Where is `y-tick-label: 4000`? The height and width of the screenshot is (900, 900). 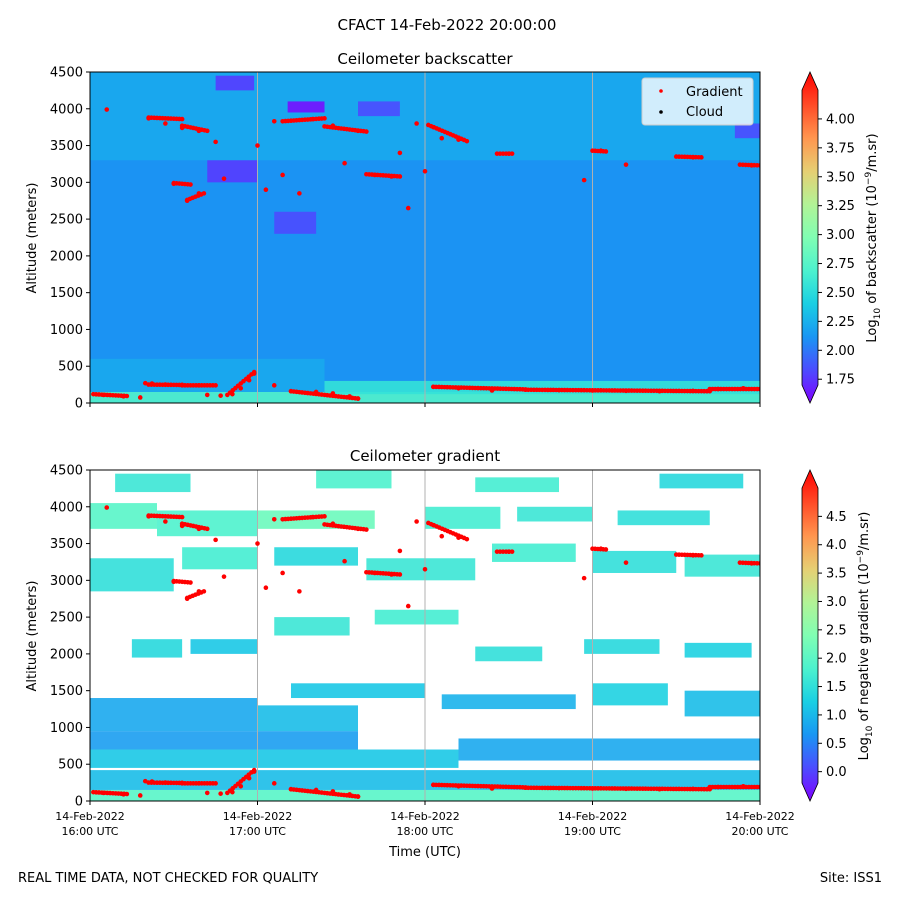
y-tick-label: 4000 is located at coordinates (66, 507).